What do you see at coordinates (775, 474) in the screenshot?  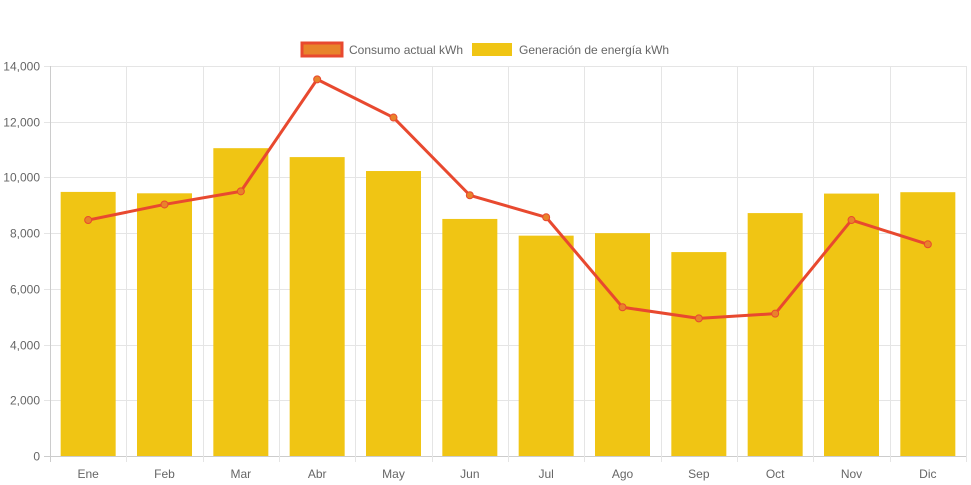 I see `x-tick-label: Oct` at bounding box center [775, 474].